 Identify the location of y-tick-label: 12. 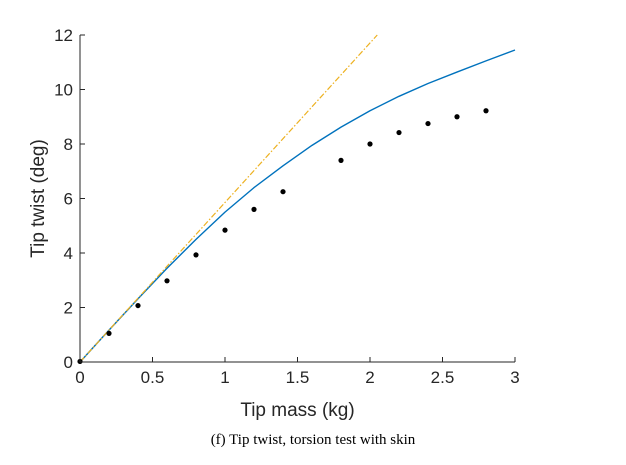
(63, 35).